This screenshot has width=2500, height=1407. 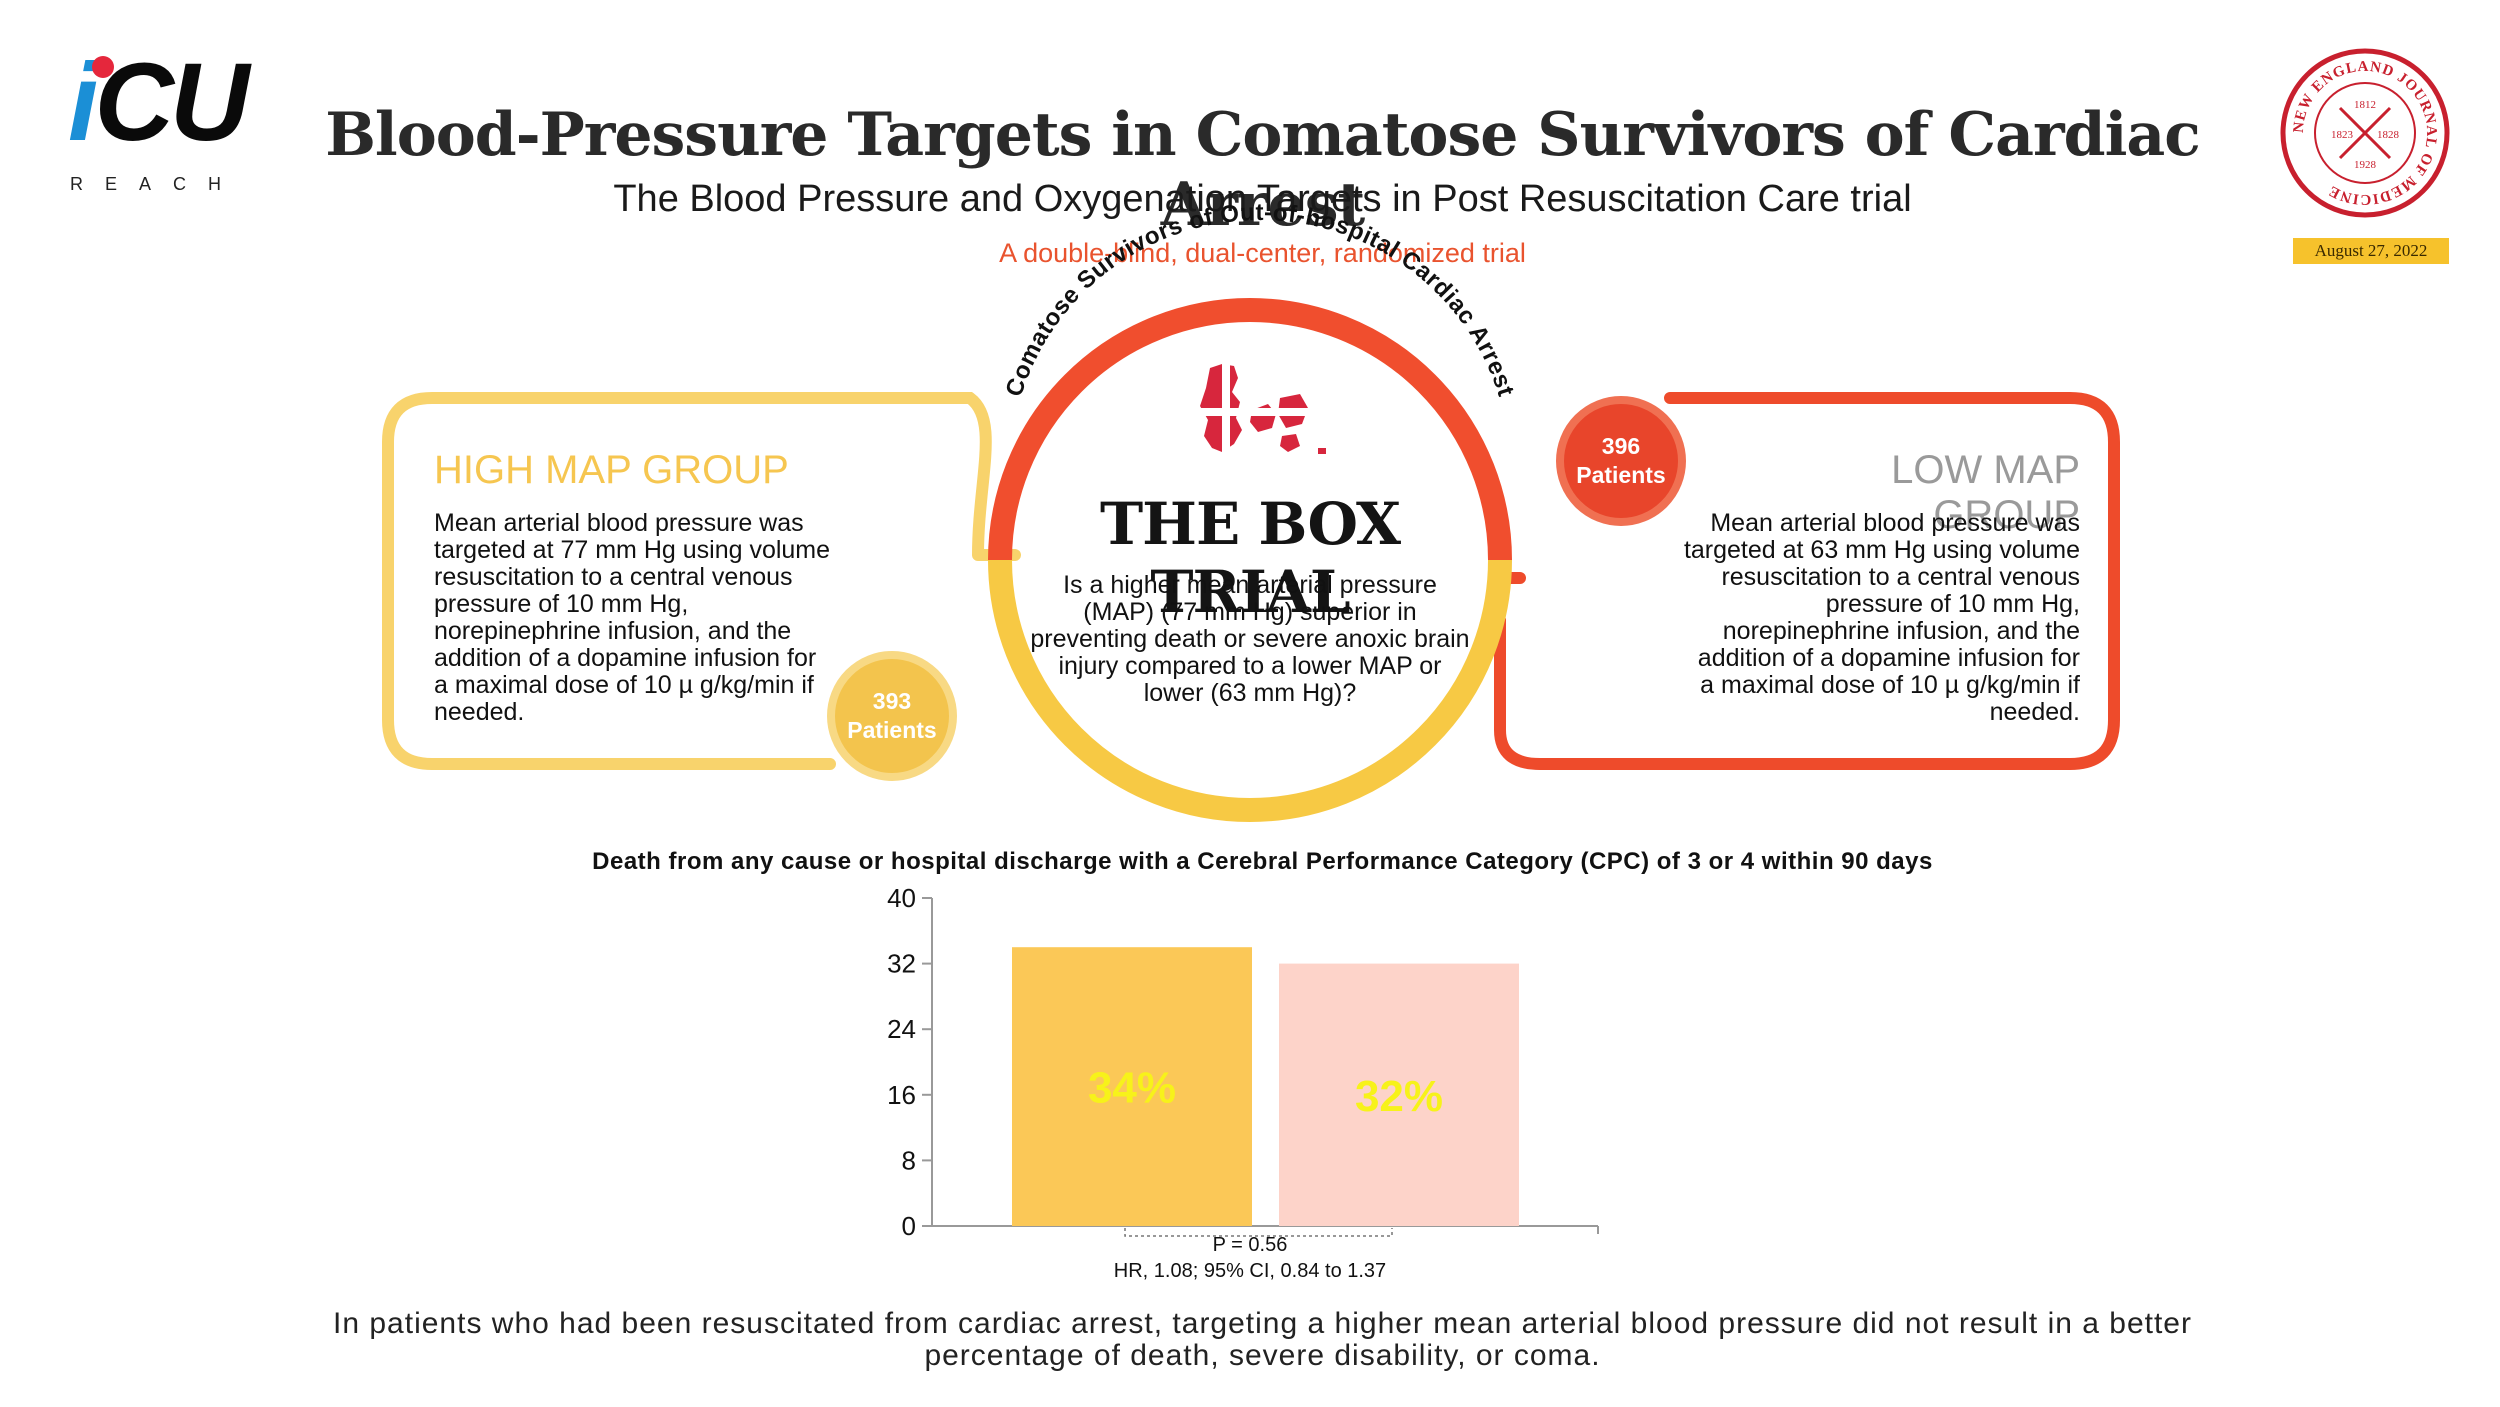 I want to click on y-tick-label: 16, so click(x=901, y=1095).